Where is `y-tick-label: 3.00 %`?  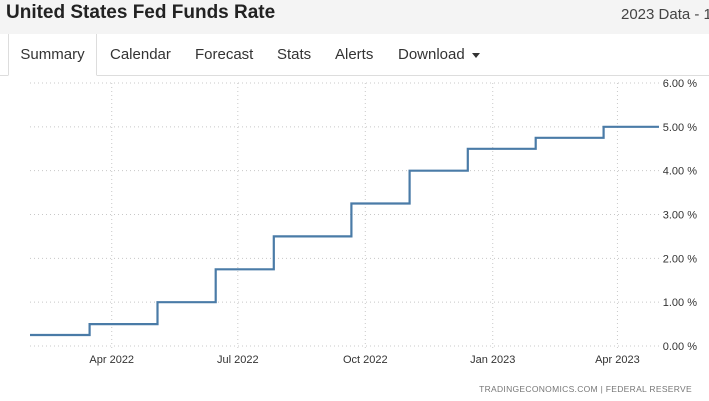
y-tick-label: 3.00 % is located at coordinates (680, 216).